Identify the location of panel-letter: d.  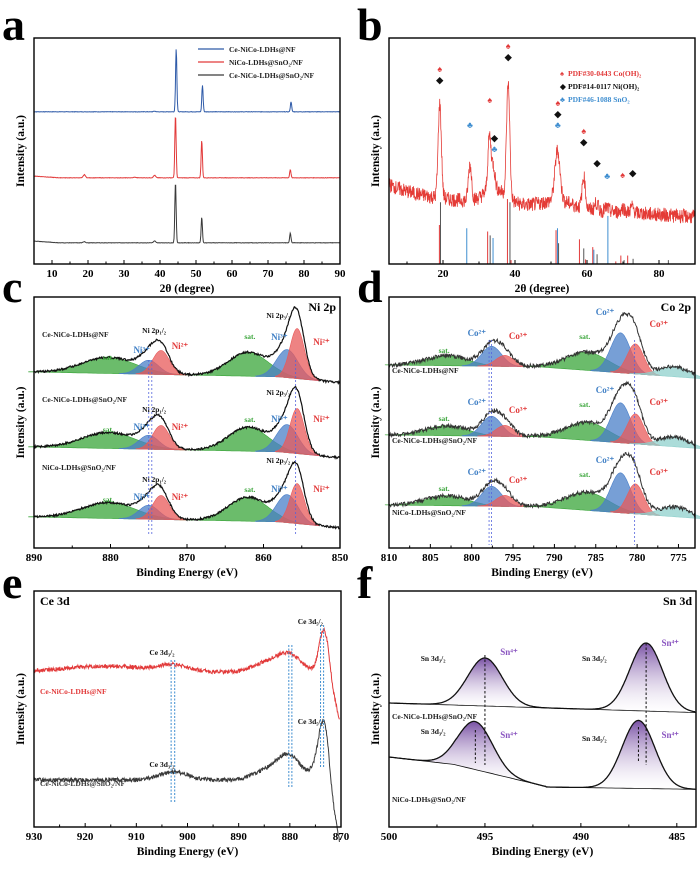
(370, 286).